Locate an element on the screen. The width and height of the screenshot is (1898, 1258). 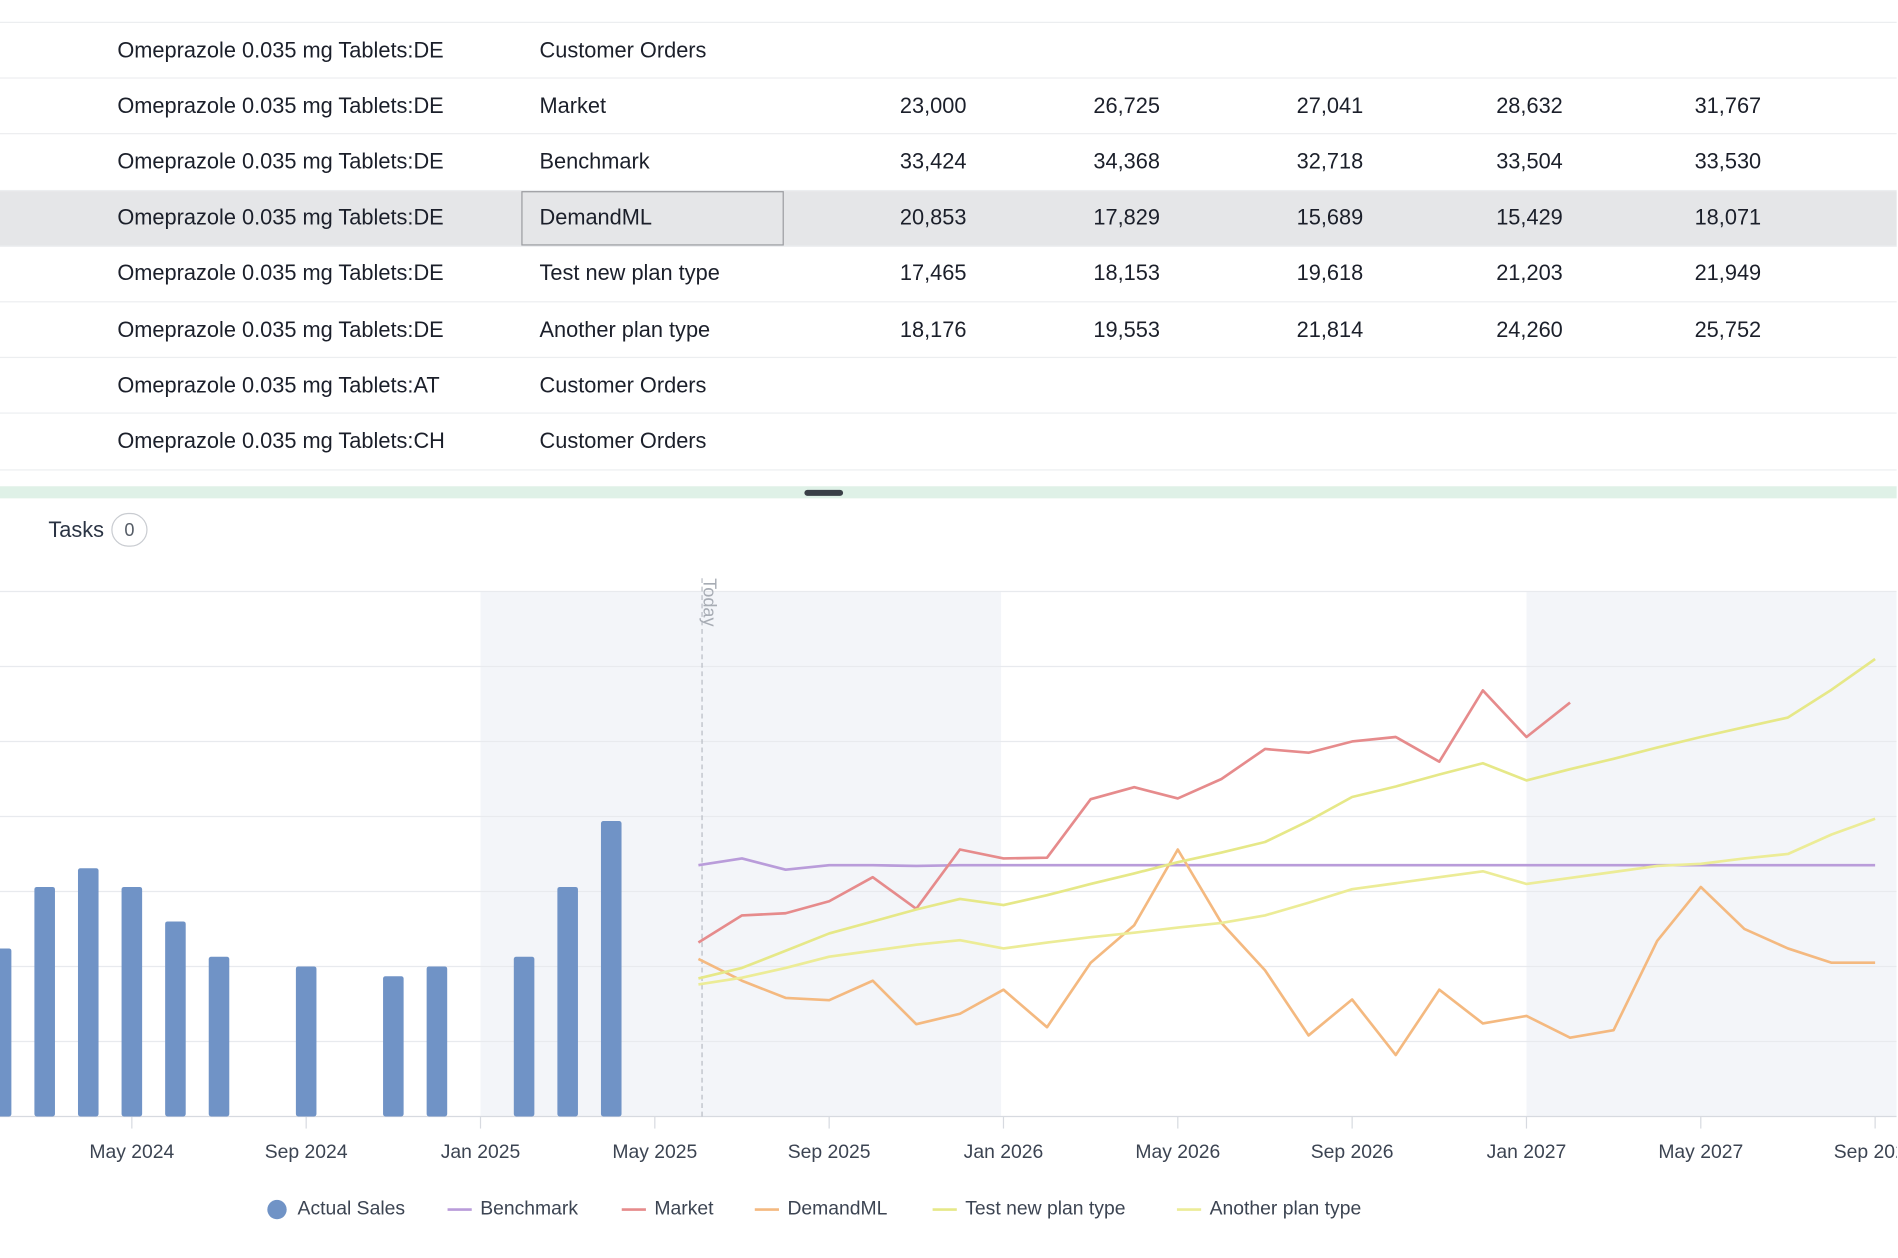
legend-item: DemandML is located at coordinates (821, 1209).